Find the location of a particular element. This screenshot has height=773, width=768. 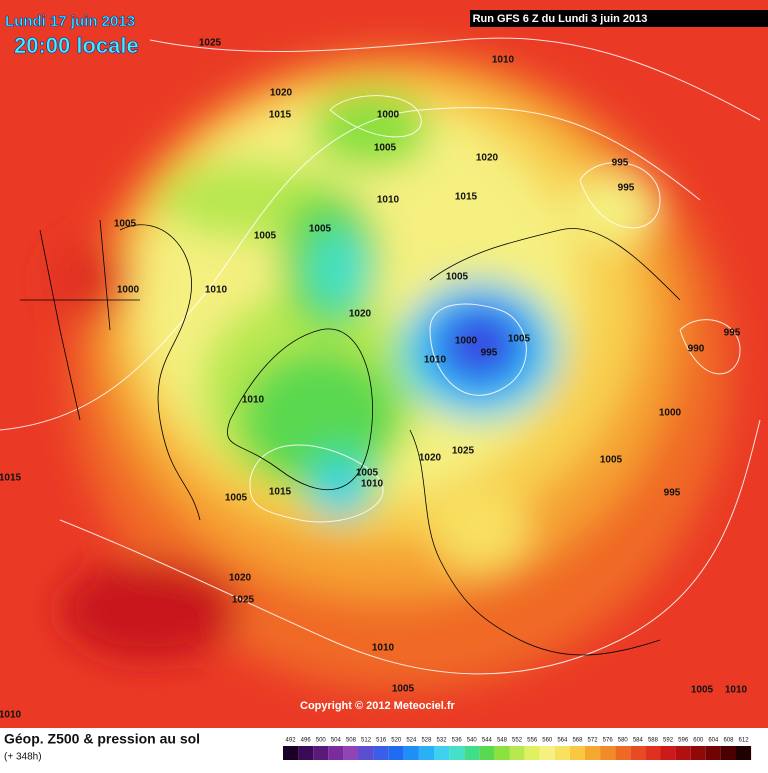

scale-label: 548 is located at coordinates (502, 741).